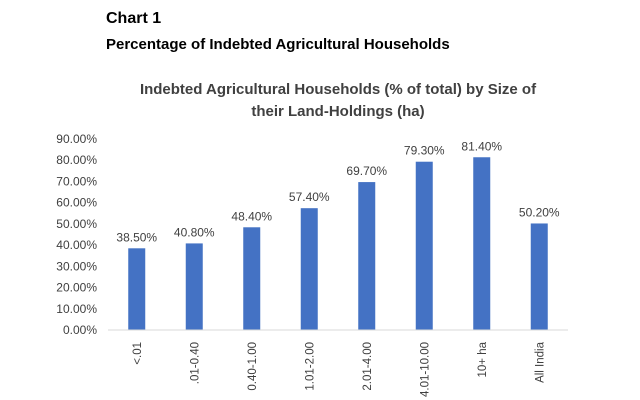 This screenshot has width=640, height=400. Describe the element at coordinates (138, 353) in the screenshot. I see `x-tick-label: <.01` at that location.